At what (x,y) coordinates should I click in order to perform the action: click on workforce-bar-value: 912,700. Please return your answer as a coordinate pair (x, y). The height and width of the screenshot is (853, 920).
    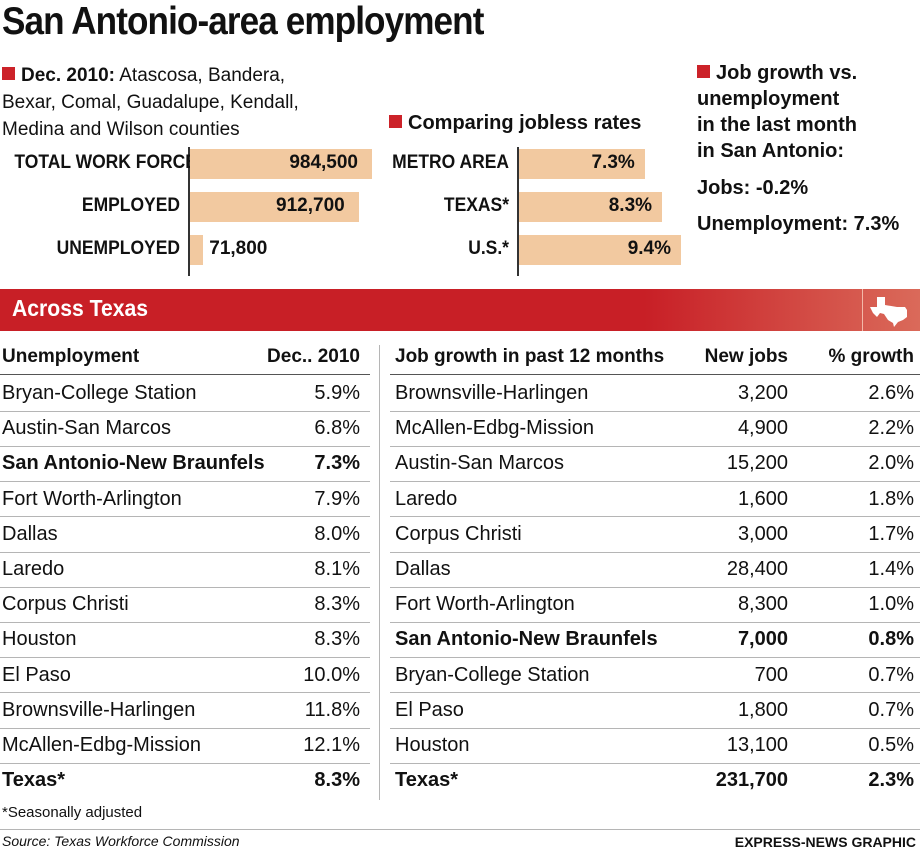
    Looking at the image, I should click on (310, 205).